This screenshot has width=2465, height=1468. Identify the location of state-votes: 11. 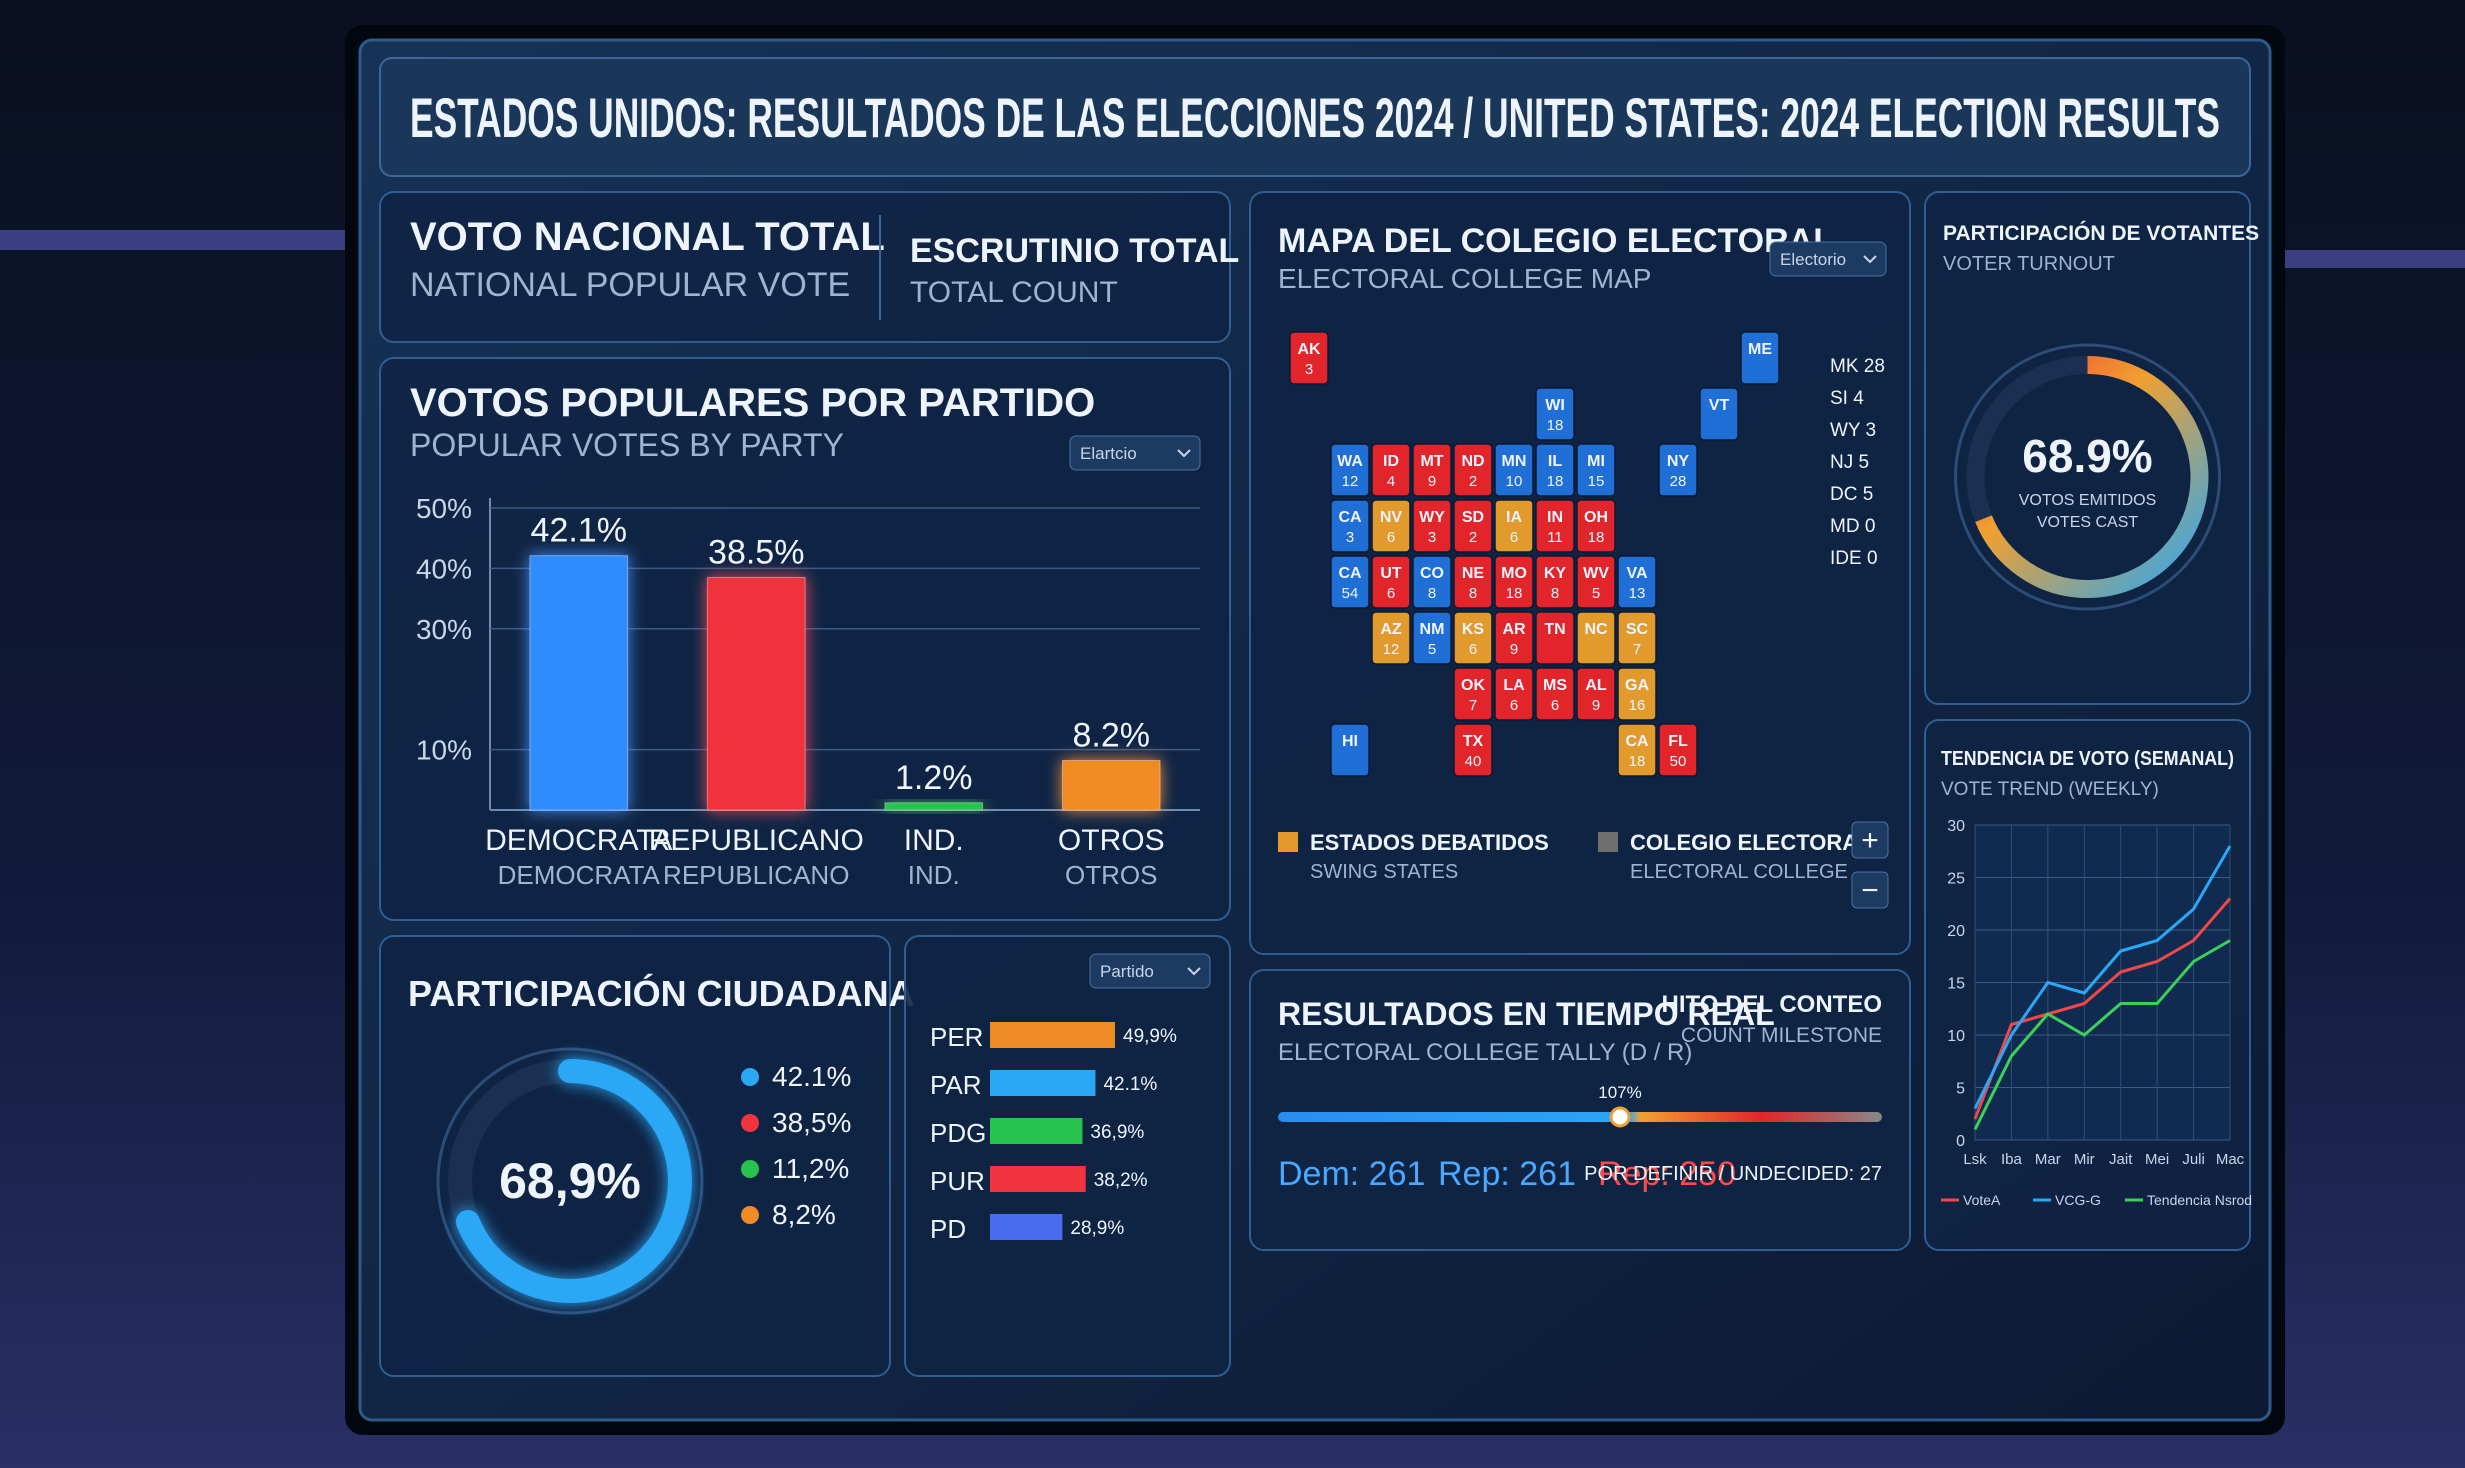
(1555, 537).